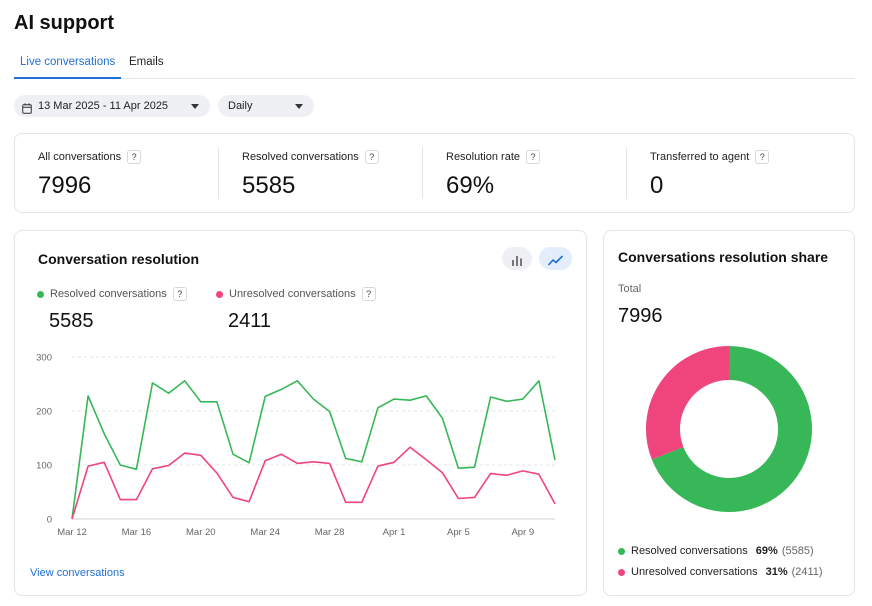  What do you see at coordinates (108, 294) in the screenshot?
I see `legend-label: Resolved conversations` at bounding box center [108, 294].